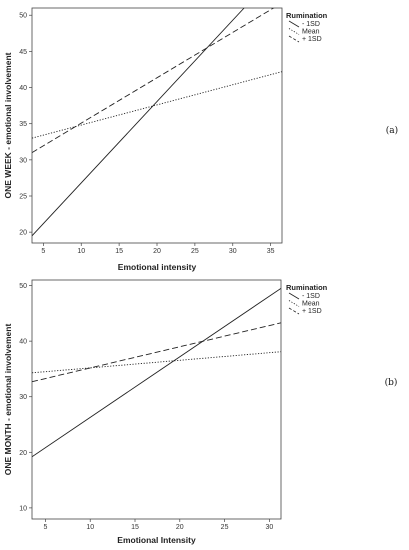 The image size is (409, 550). Describe the element at coordinates (391, 382) in the screenshot. I see `panel-label: (b)` at that location.